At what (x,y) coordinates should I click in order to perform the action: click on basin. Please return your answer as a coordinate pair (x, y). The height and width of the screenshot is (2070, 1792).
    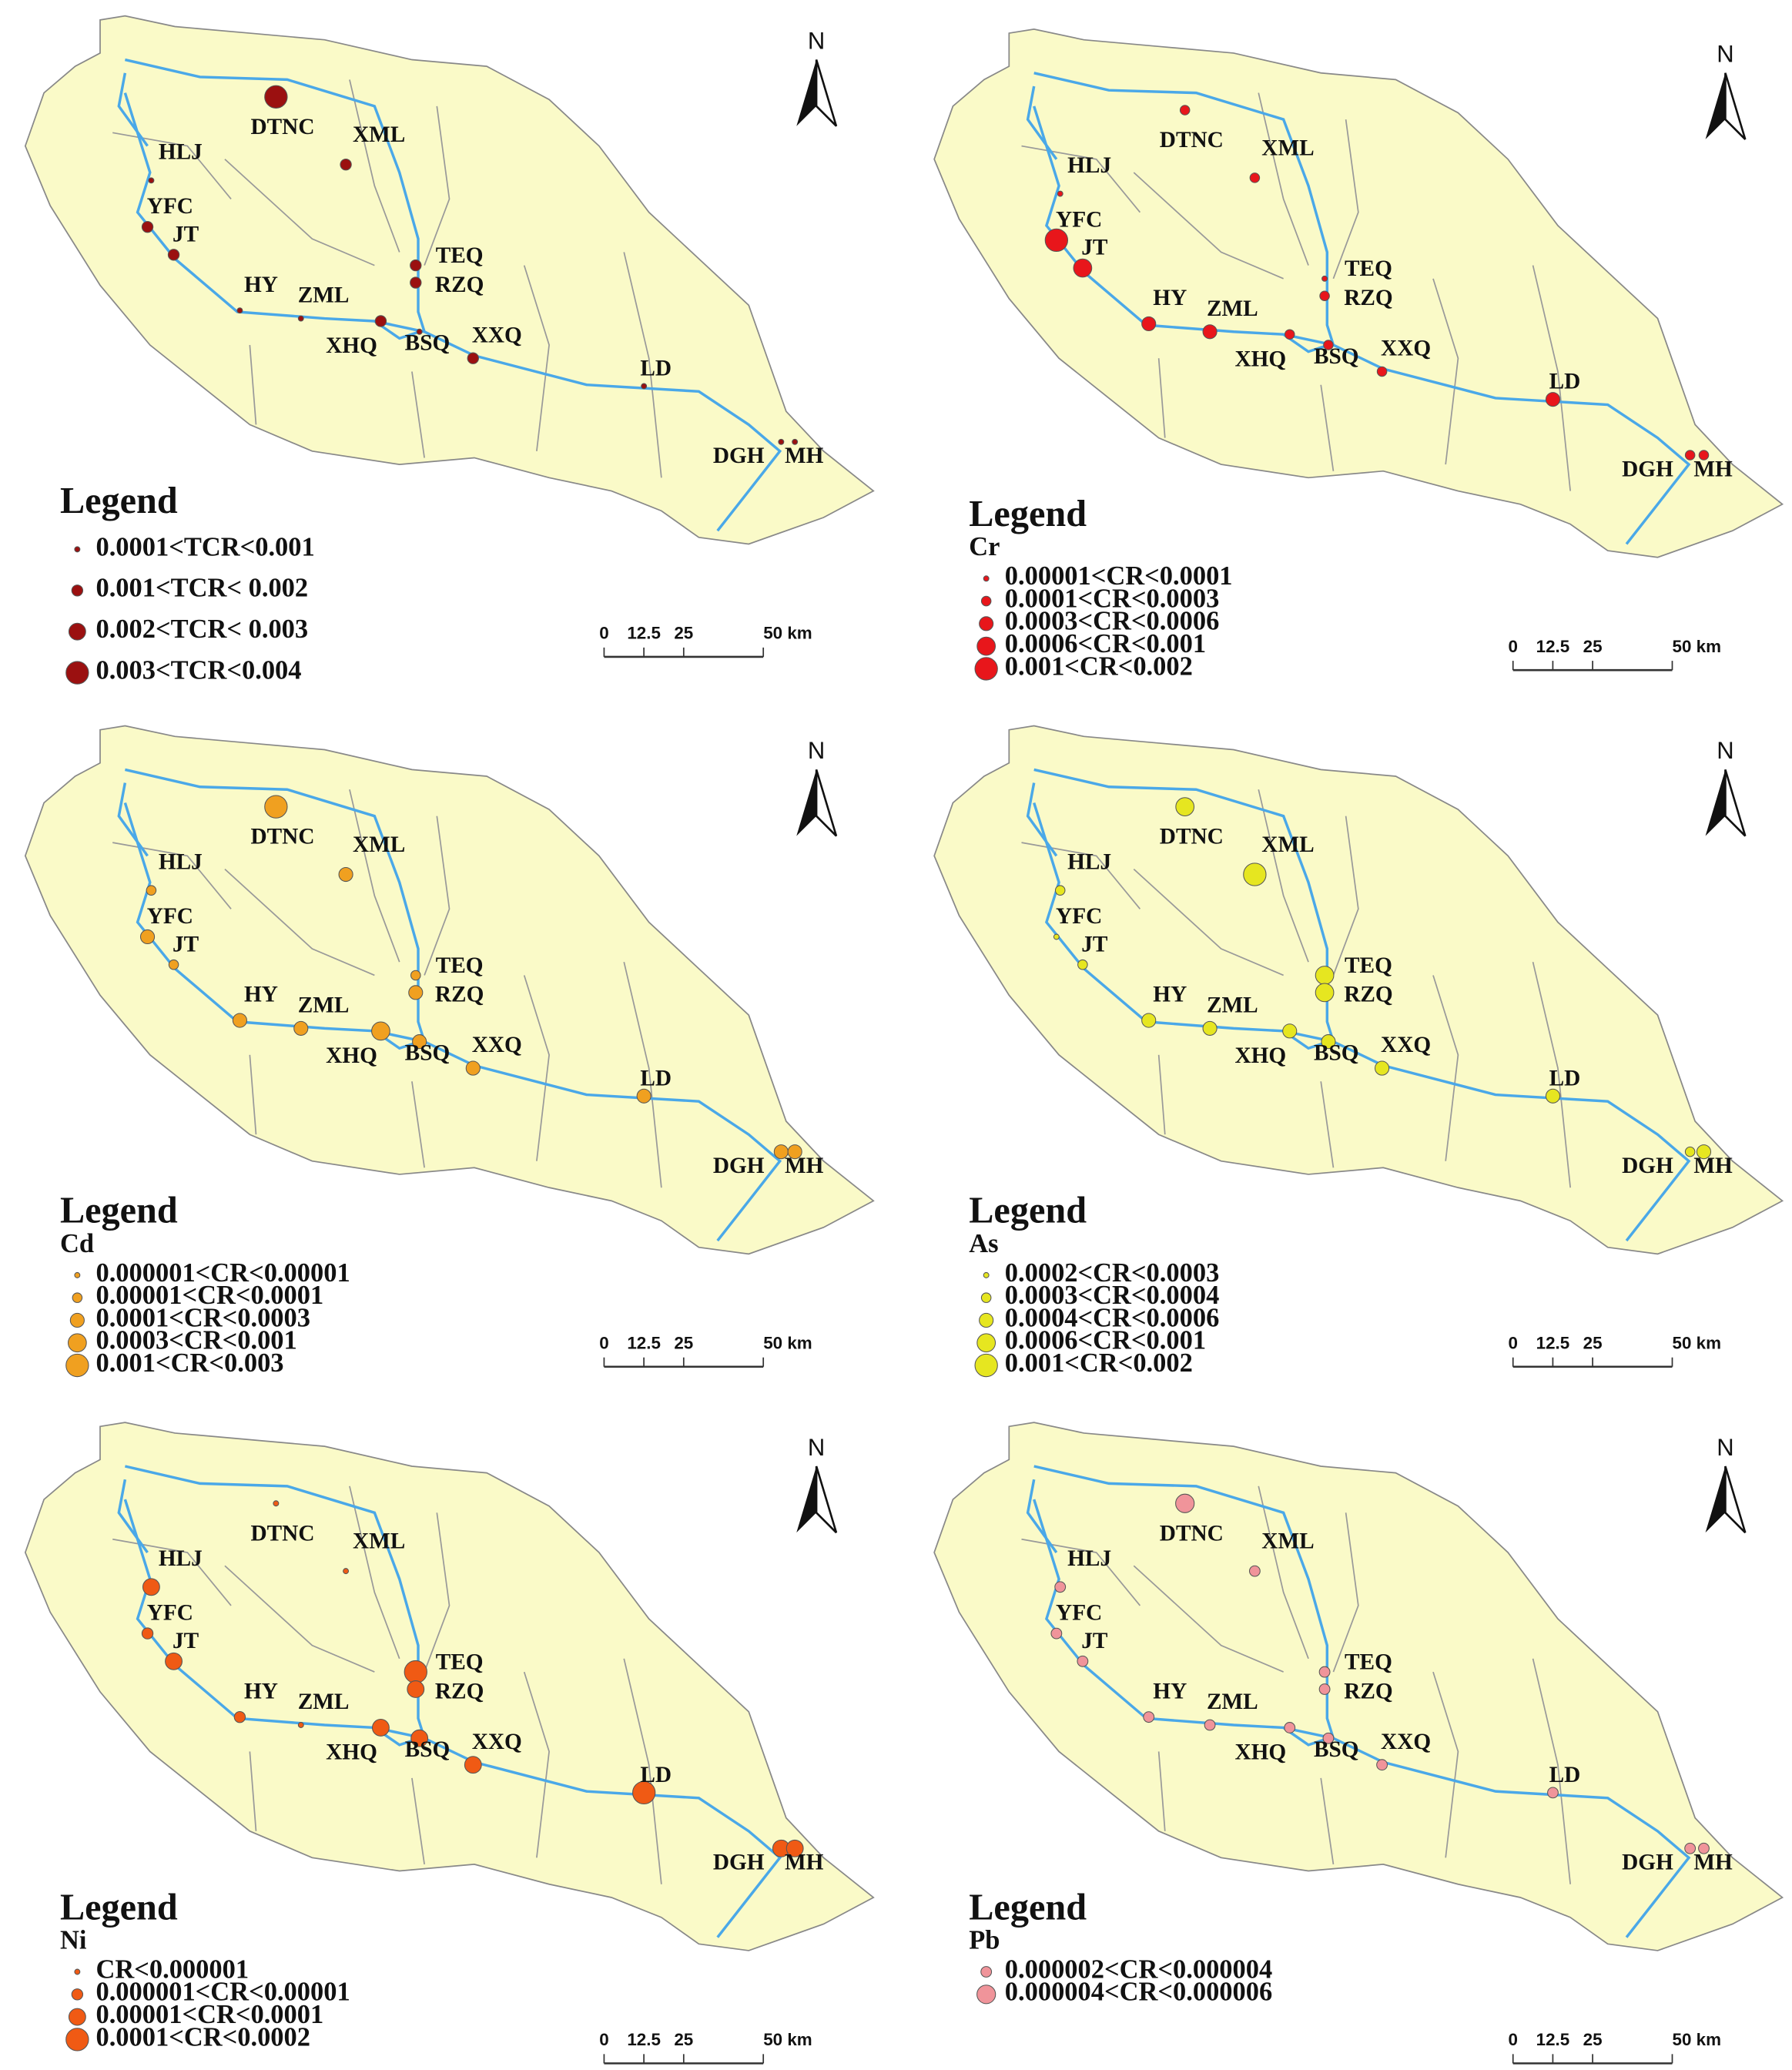
    Looking at the image, I should click on (1358, 990).